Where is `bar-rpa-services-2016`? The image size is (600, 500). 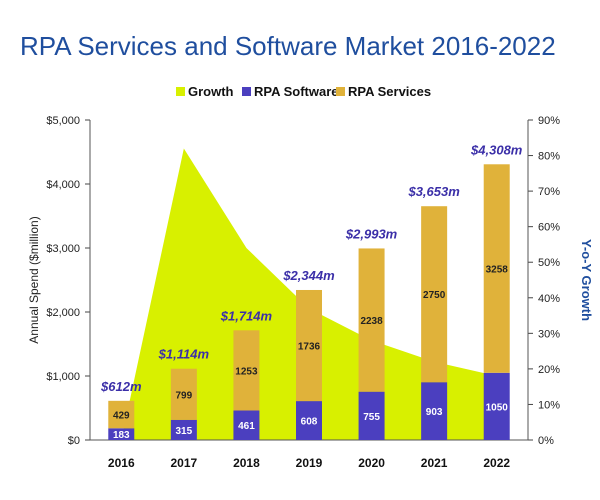 bar-rpa-services-2016 is located at coordinates (121, 414).